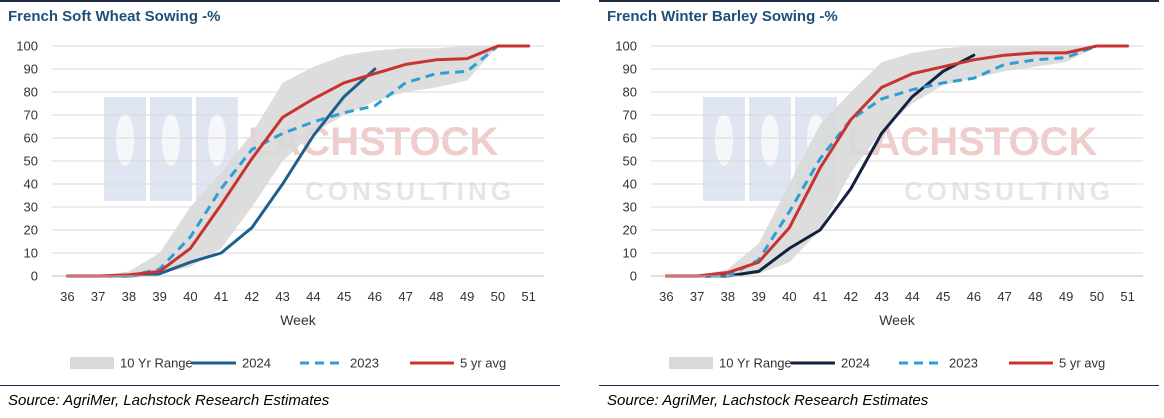 Image resolution: width=1164 pixels, height=418 pixels. I want to click on chart-title: French Winter Barley Sowing -%, so click(722, 16).